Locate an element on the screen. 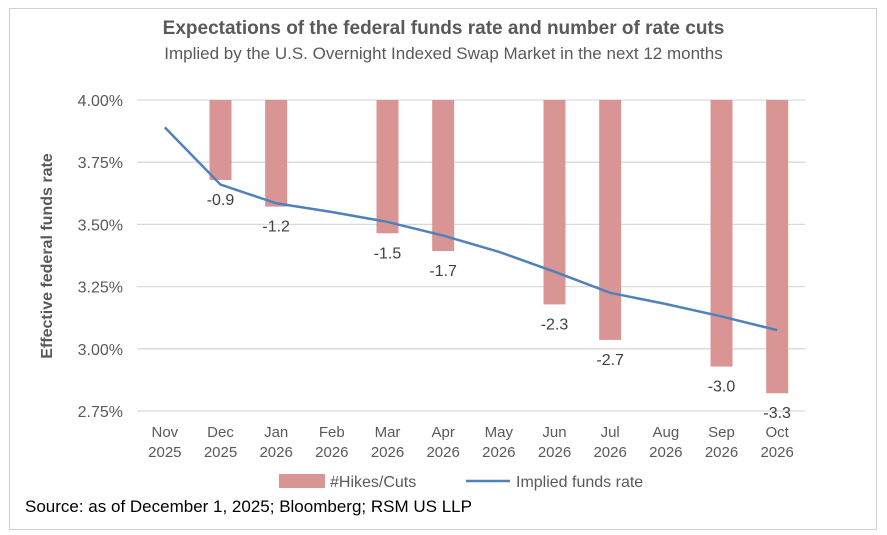 This screenshot has height=535, width=887. x-tick-label-month: Sep is located at coordinates (721, 432).